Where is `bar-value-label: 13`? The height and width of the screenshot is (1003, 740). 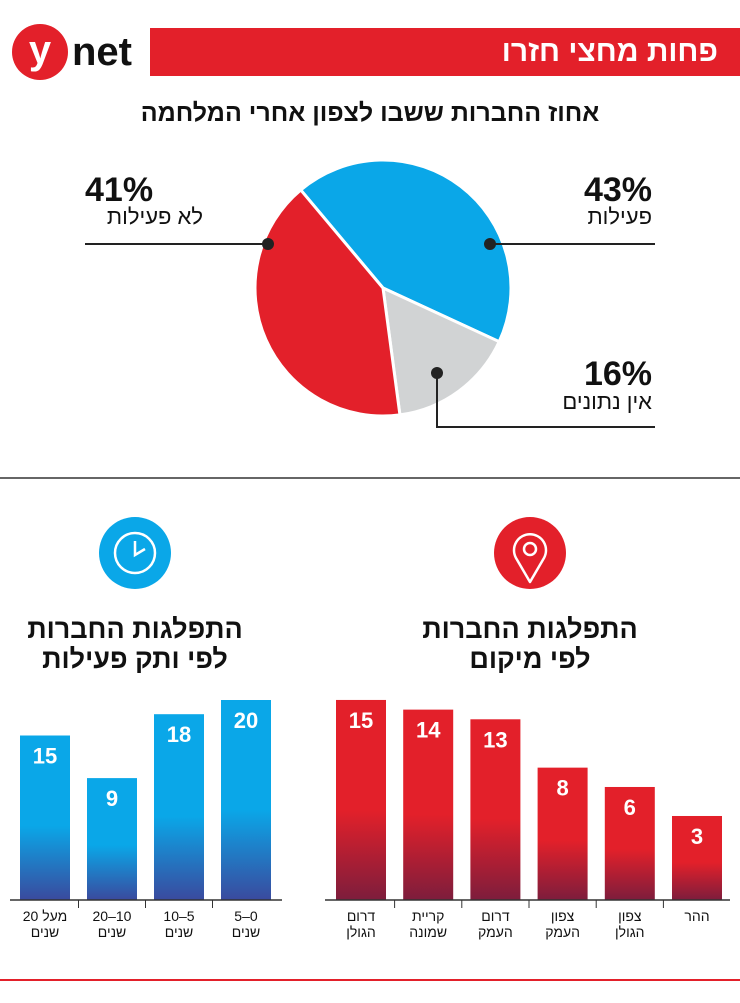 bar-value-label: 13 is located at coordinates (495, 739).